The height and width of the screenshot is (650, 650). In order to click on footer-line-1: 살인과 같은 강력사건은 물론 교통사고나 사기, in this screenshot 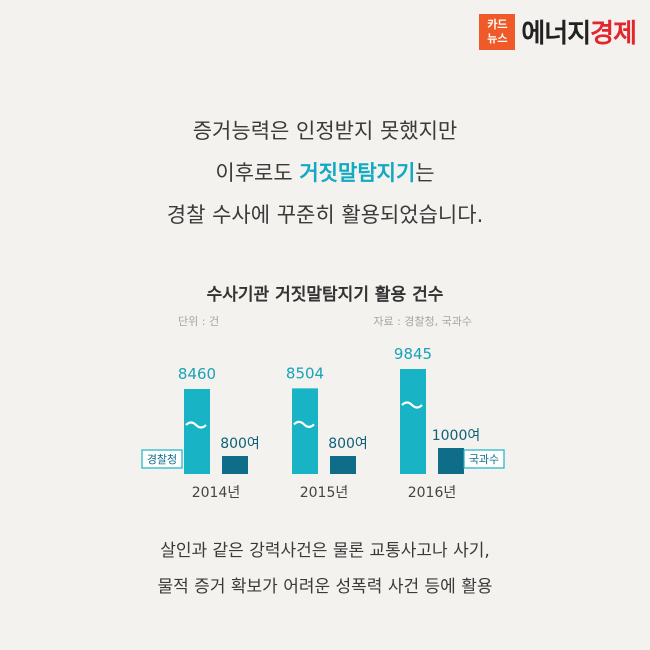, I will do `click(325, 551)`.